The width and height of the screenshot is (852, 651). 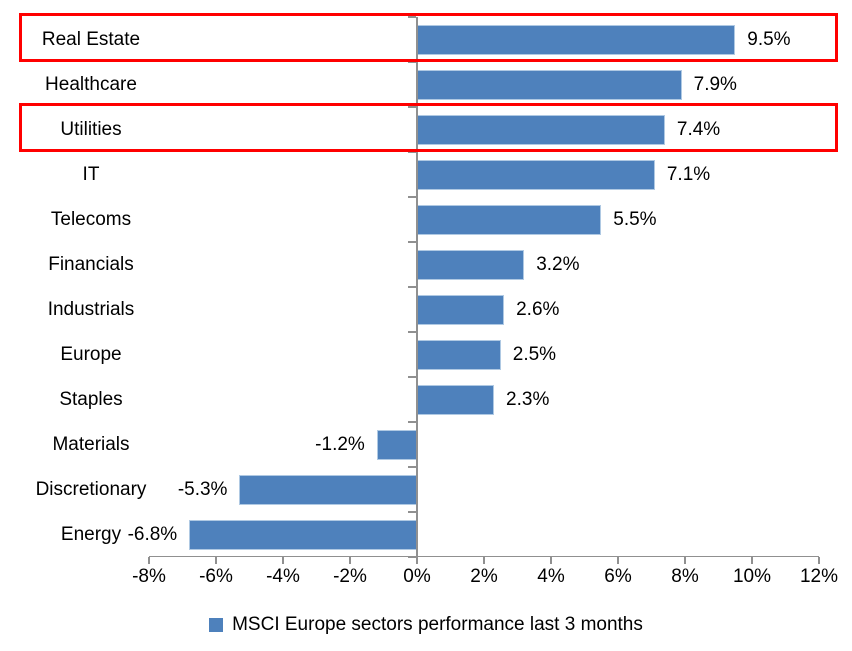 I want to click on value-label: 9.5%, so click(x=769, y=39).